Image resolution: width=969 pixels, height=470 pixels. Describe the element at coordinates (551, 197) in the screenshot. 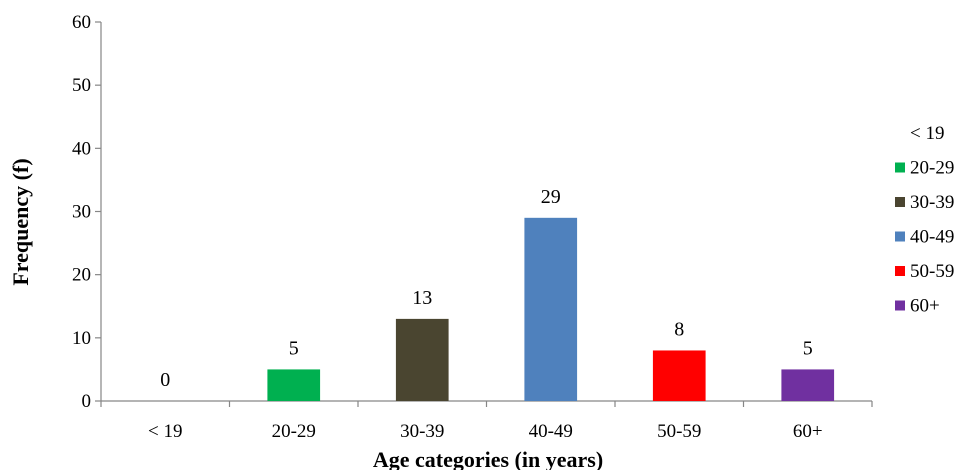

I see `data-label: 29` at that location.